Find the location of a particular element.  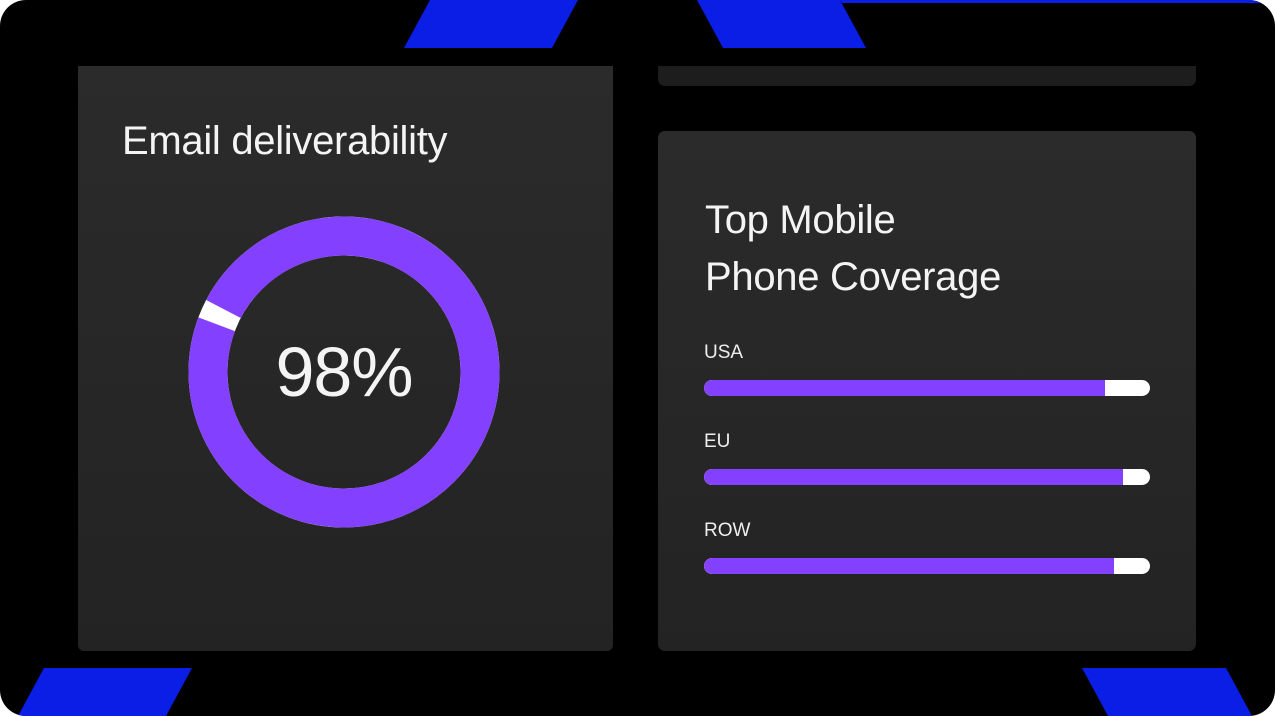

deliverability-percent: 98% is located at coordinates (344, 372).